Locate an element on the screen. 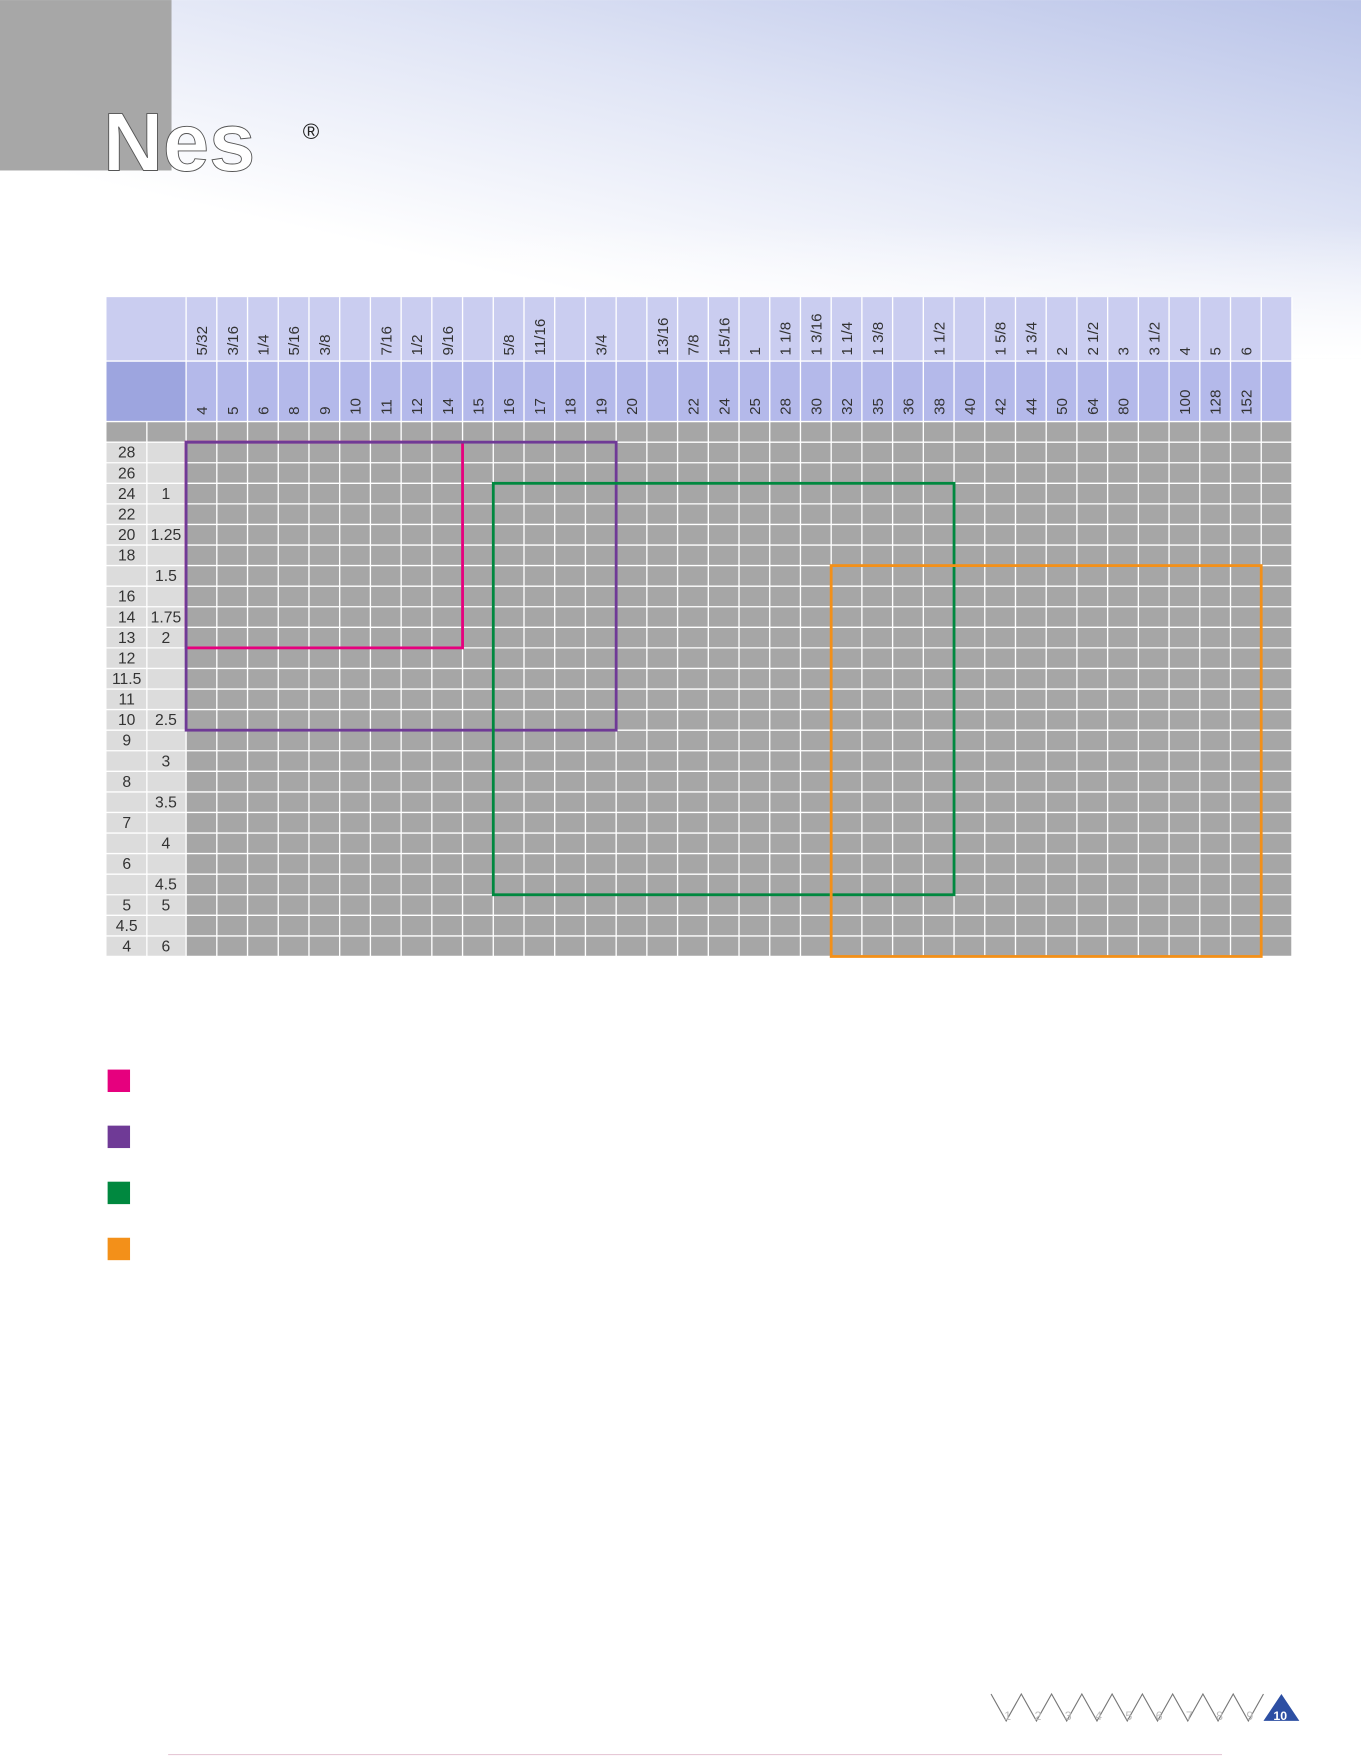 The width and height of the screenshot is (1361, 1758). tpi: 10 is located at coordinates (127, 720).